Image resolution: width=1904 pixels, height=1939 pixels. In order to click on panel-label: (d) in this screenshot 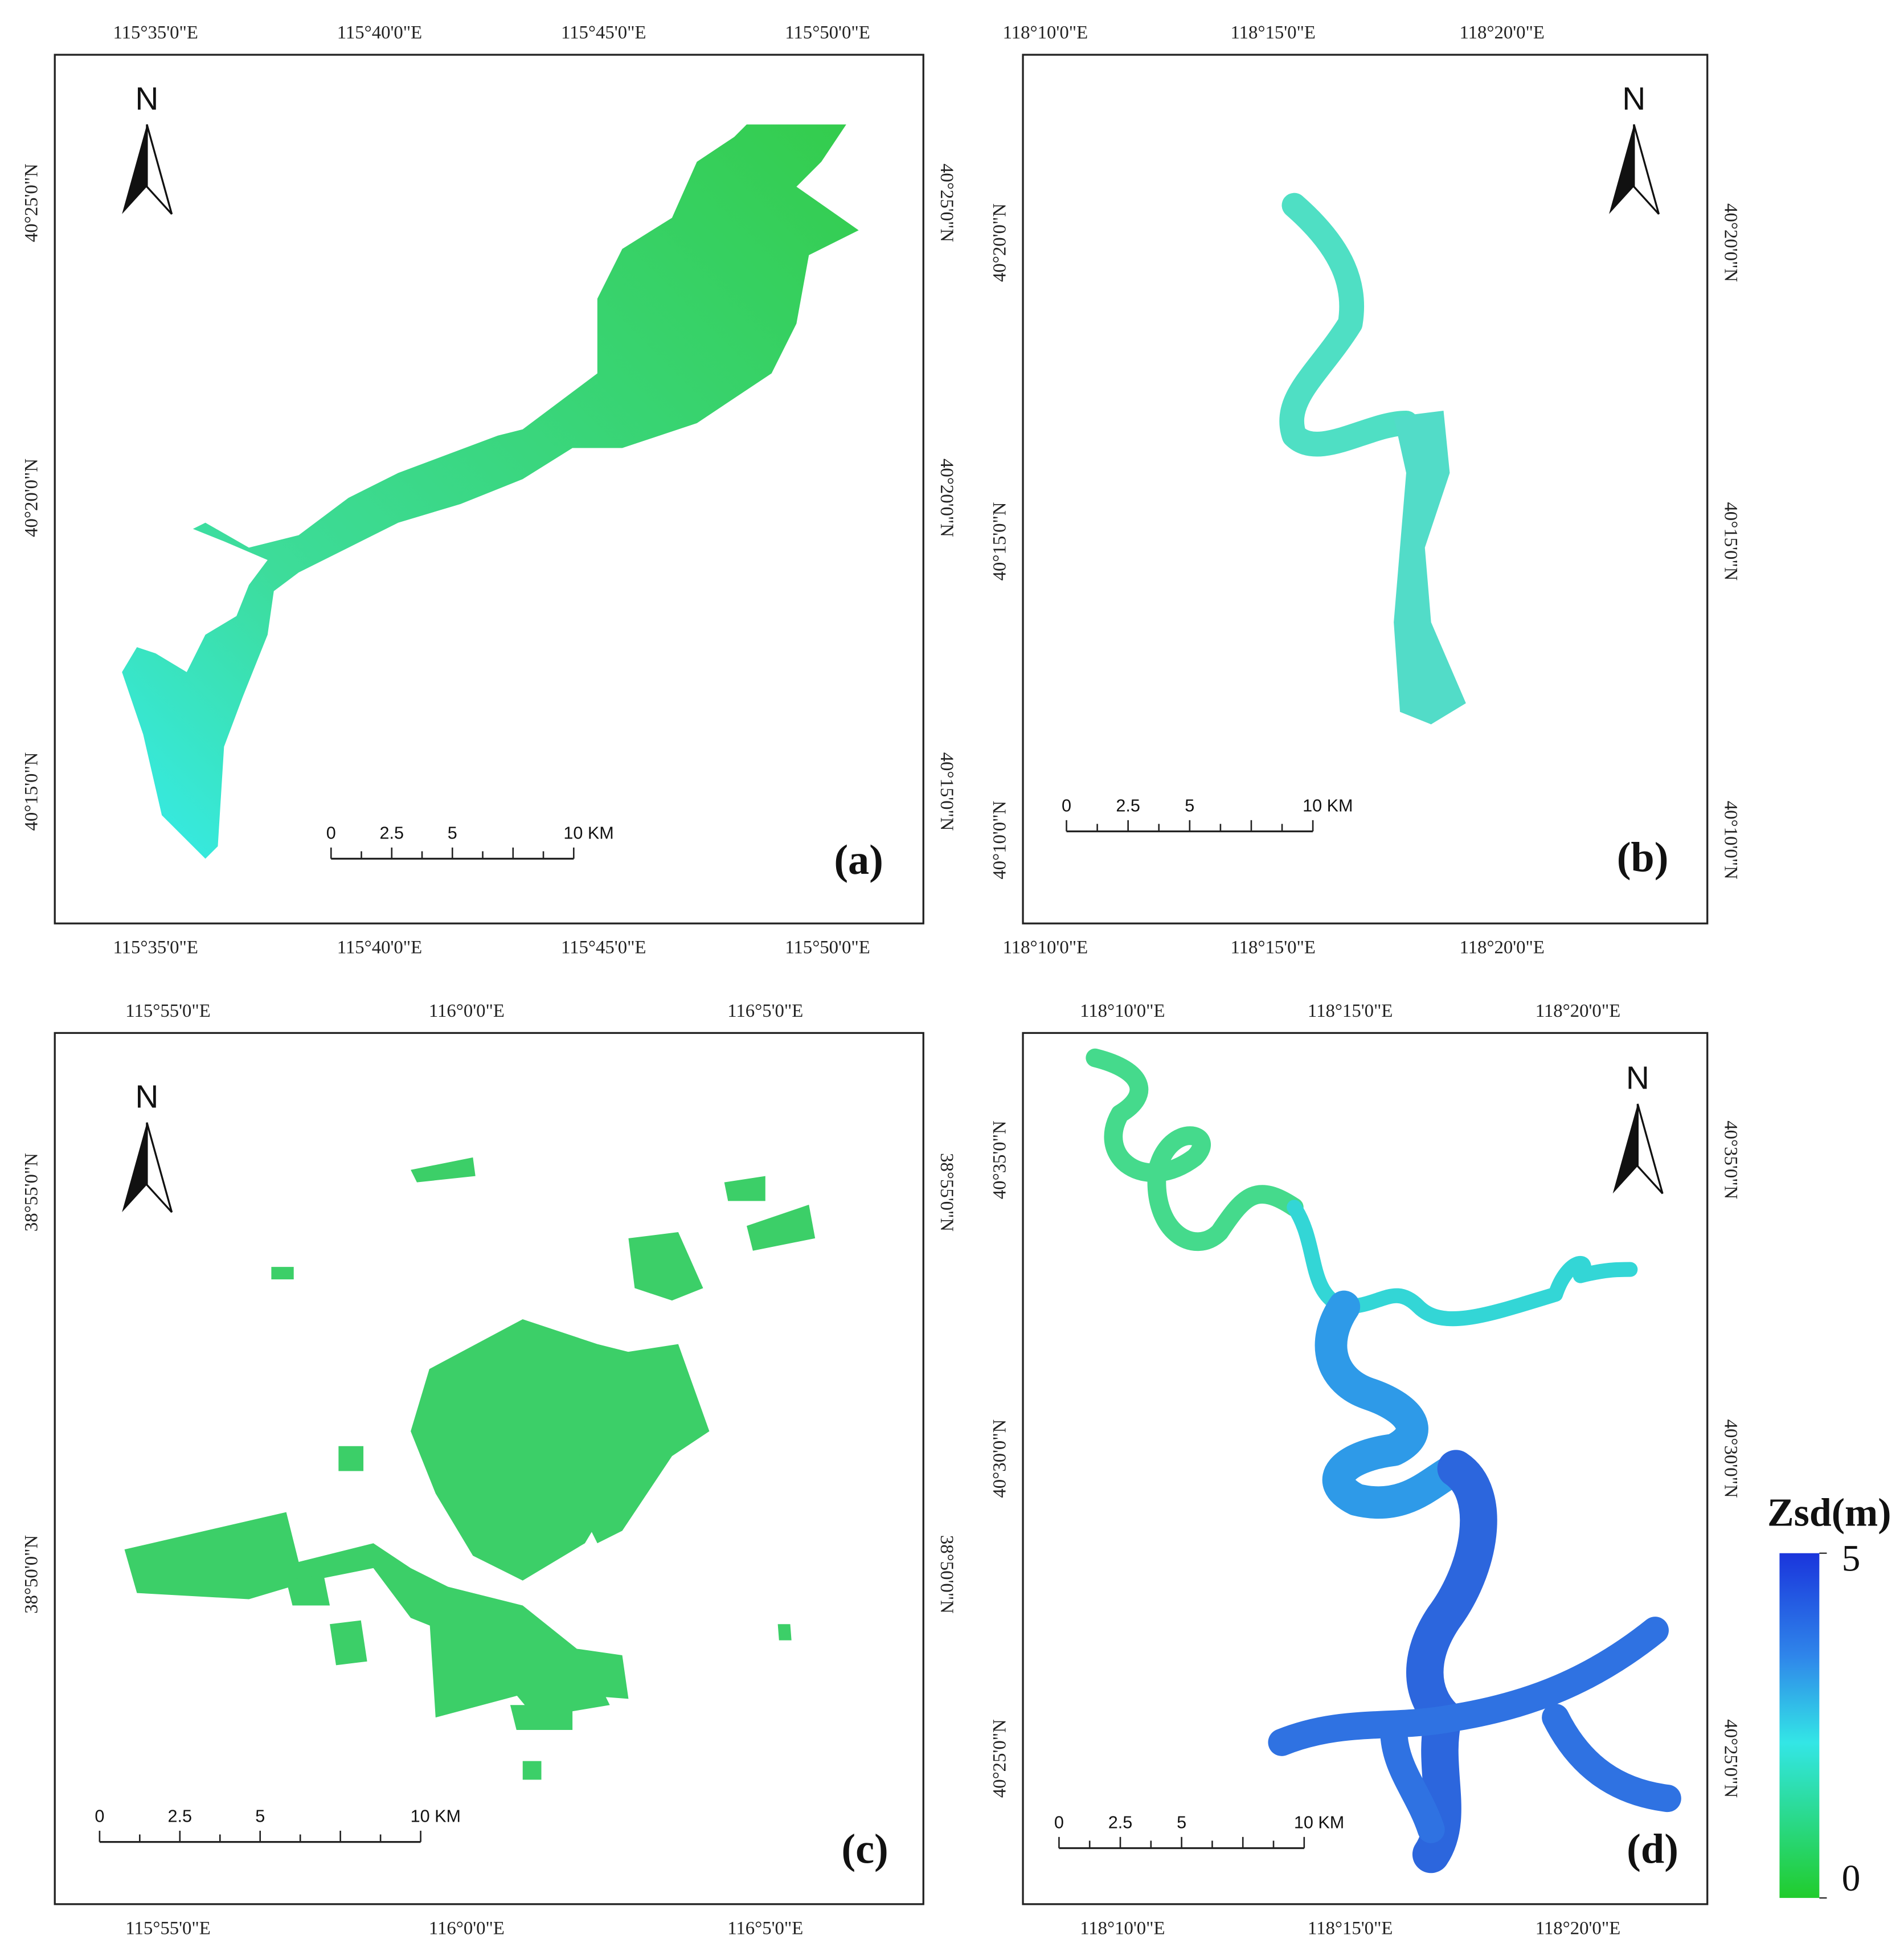, I will do `click(1652, 1849)`.